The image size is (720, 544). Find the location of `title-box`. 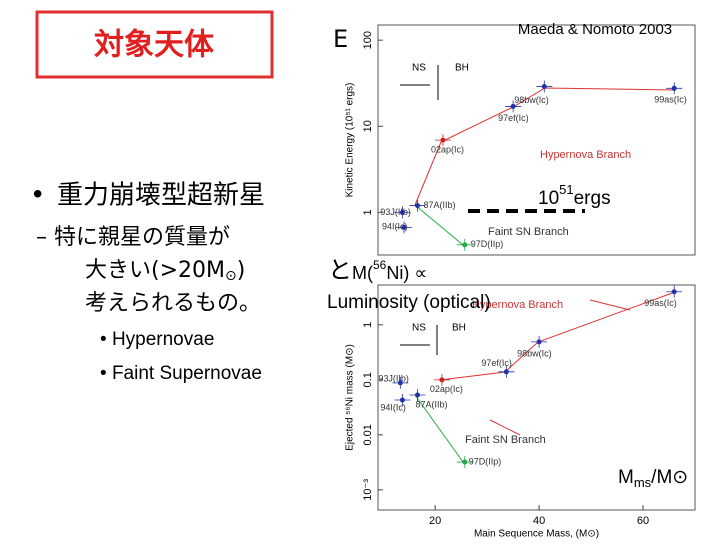

title-box is located at coordinates (154, 44).